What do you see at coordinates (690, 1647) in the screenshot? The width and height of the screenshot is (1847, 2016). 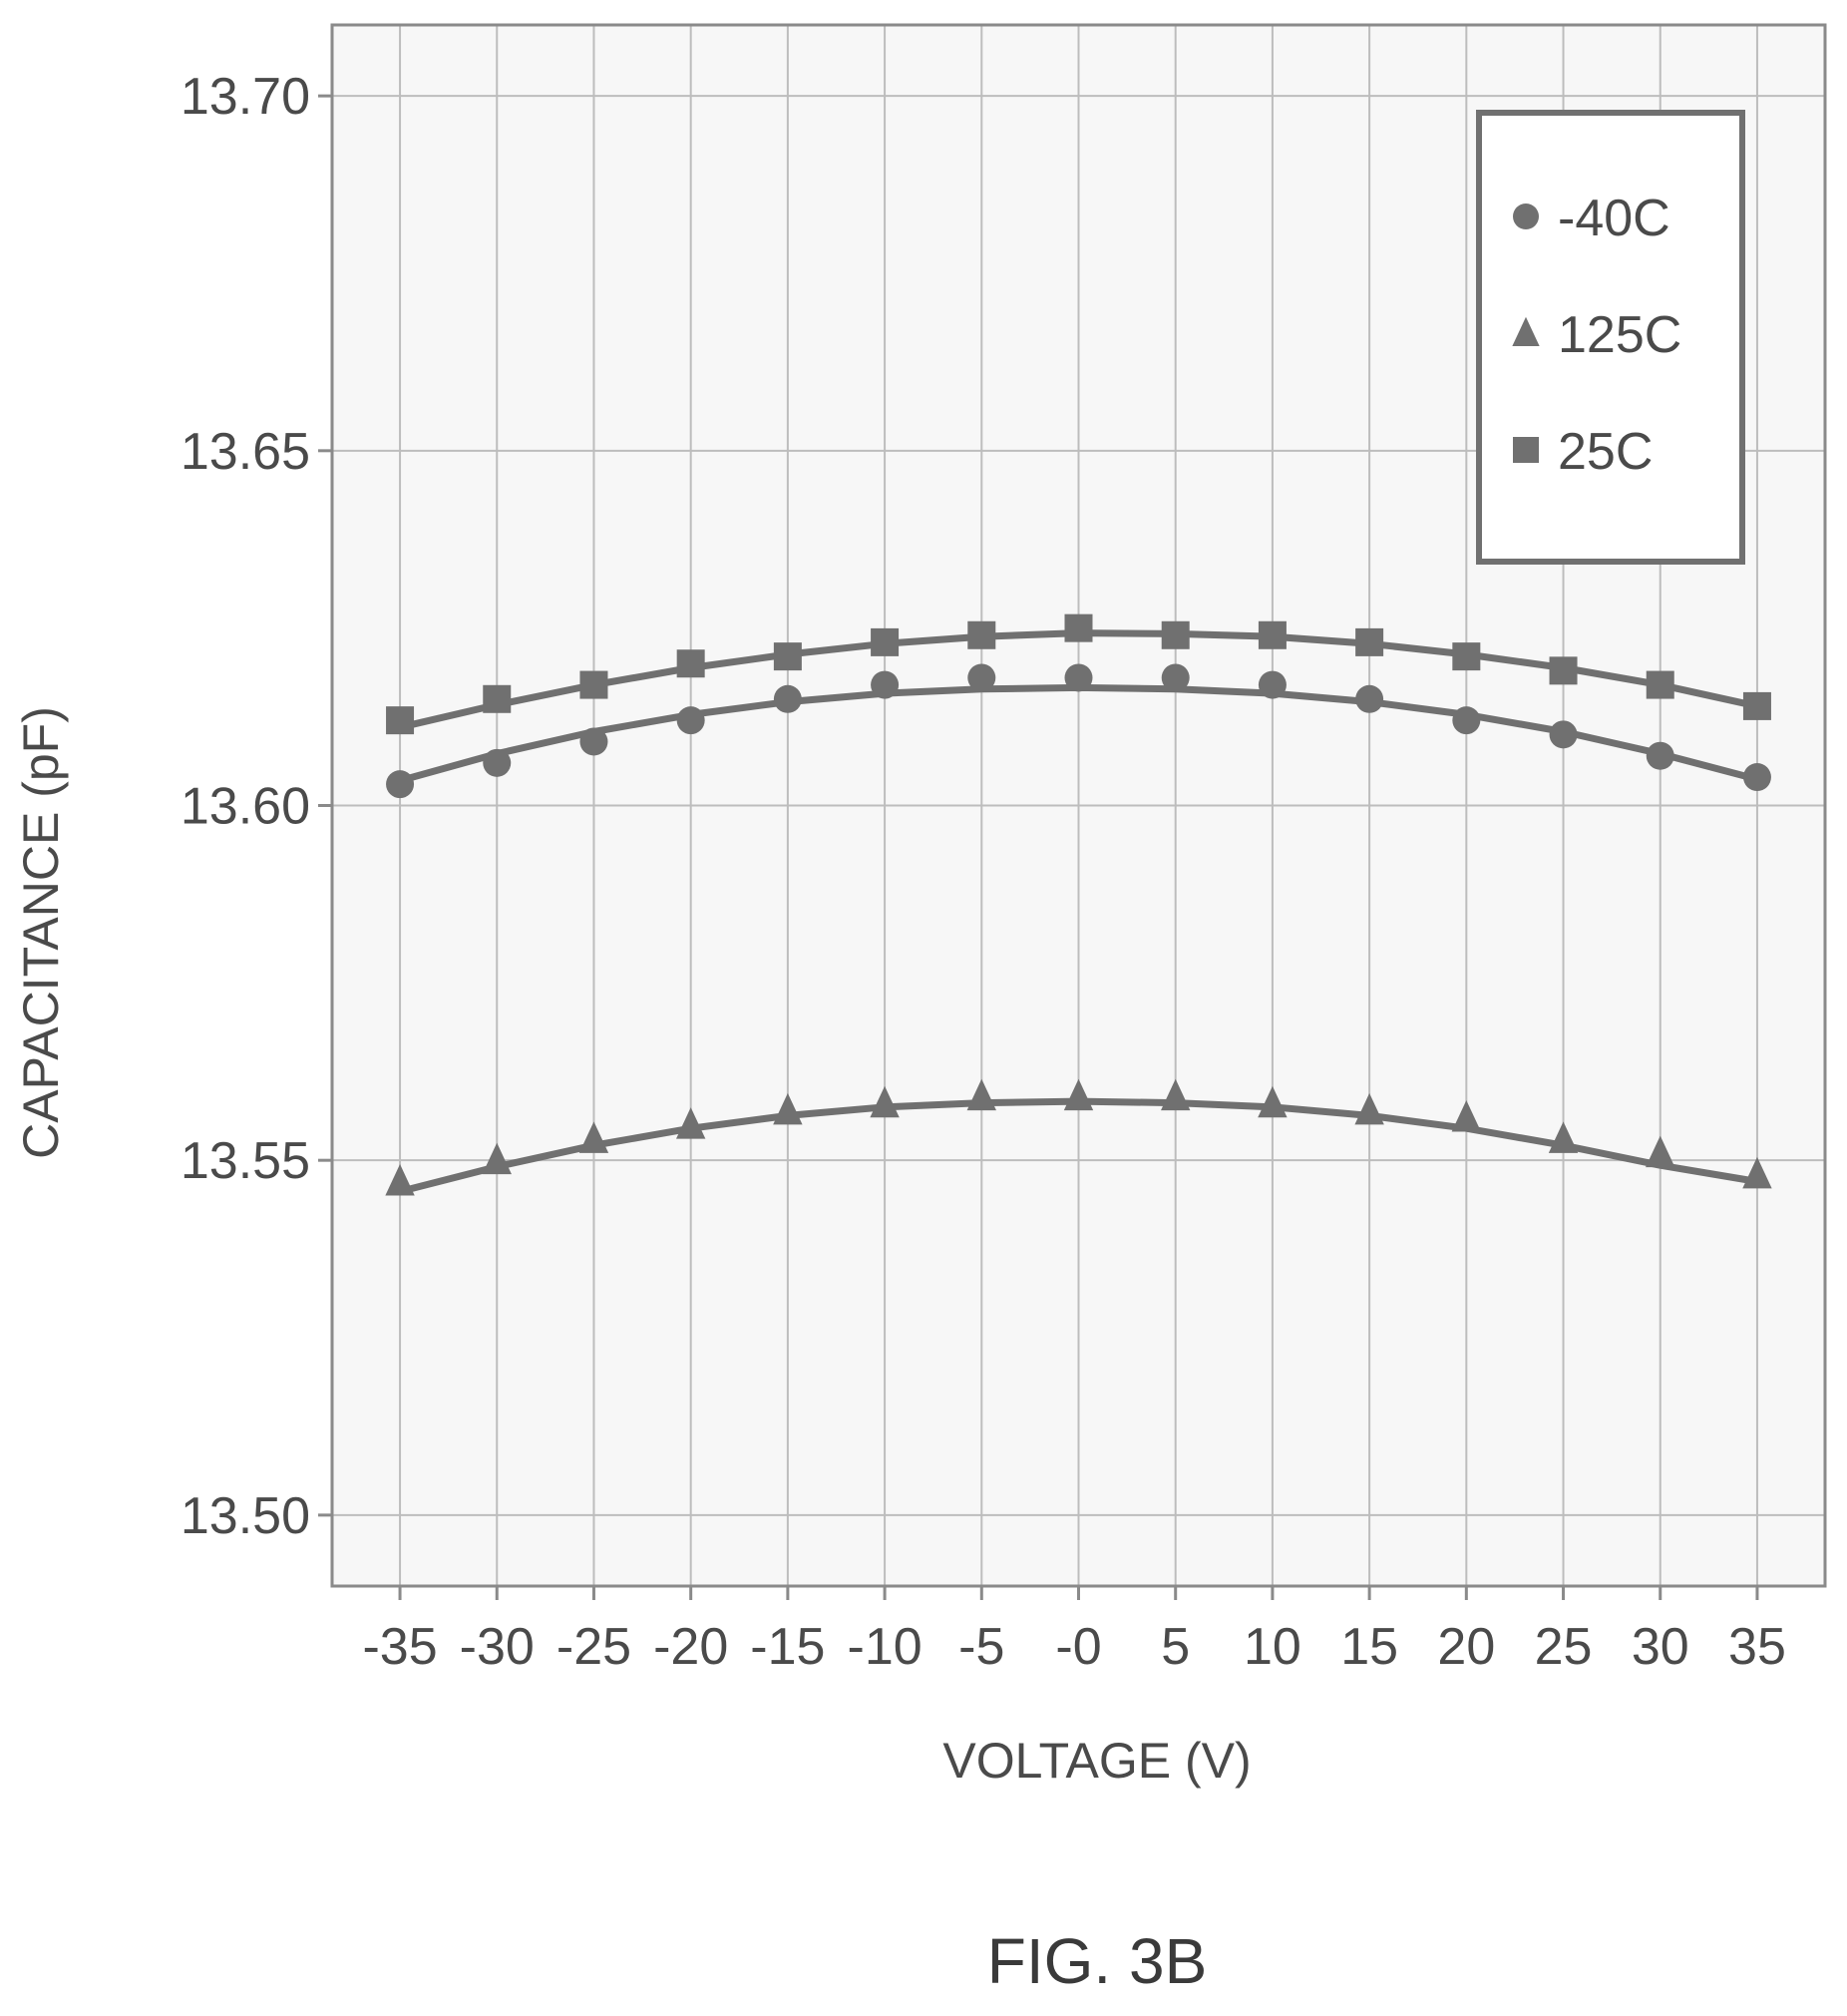 I see `x-tick-label: -20` at bounding box center [690, 1647].